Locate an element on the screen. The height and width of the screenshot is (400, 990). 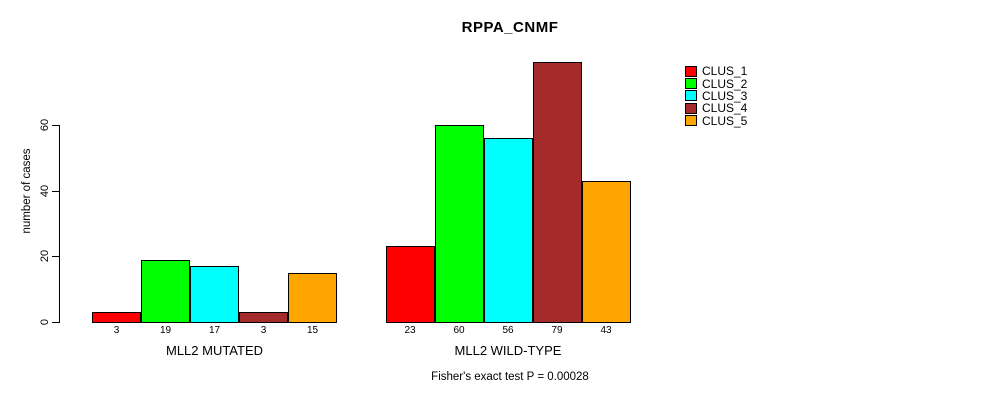
legend-label: CLUS_3 is located at coordinates (725, 95).